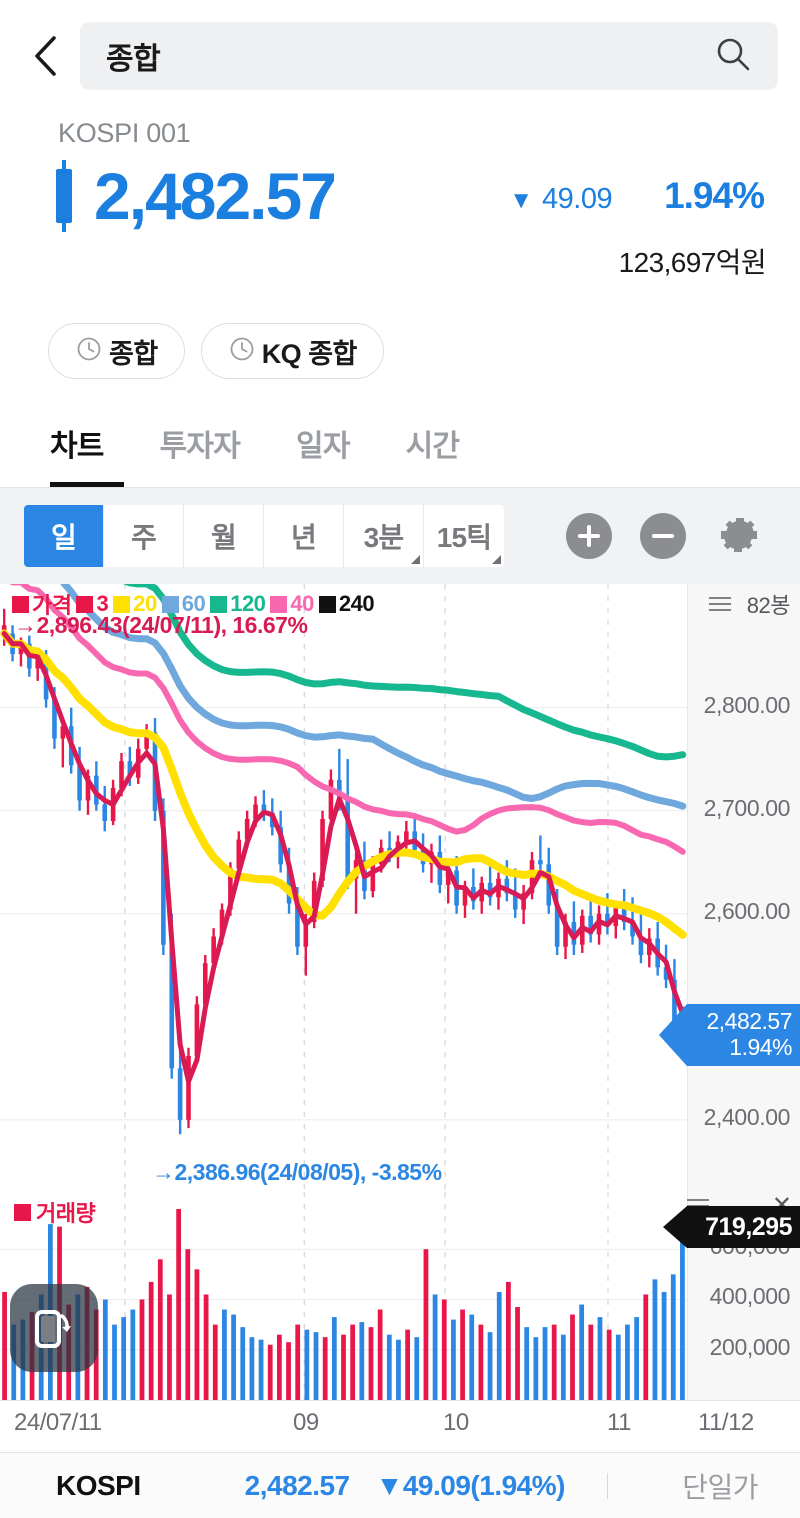  What do you see at coordinates (304, 536) in the screenshot?
I see `period-year: 년` at bounding box center [304, 536].